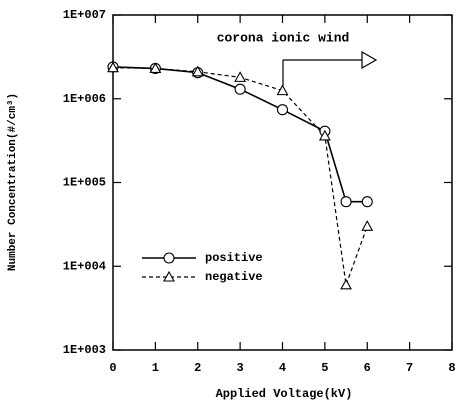 The height and width of the screenshot is (407, 457). What do you see at coordinates (84, 183) in the screenshot?
I see `y-tick-label: 1E+005` at bounding box center [84, 183].